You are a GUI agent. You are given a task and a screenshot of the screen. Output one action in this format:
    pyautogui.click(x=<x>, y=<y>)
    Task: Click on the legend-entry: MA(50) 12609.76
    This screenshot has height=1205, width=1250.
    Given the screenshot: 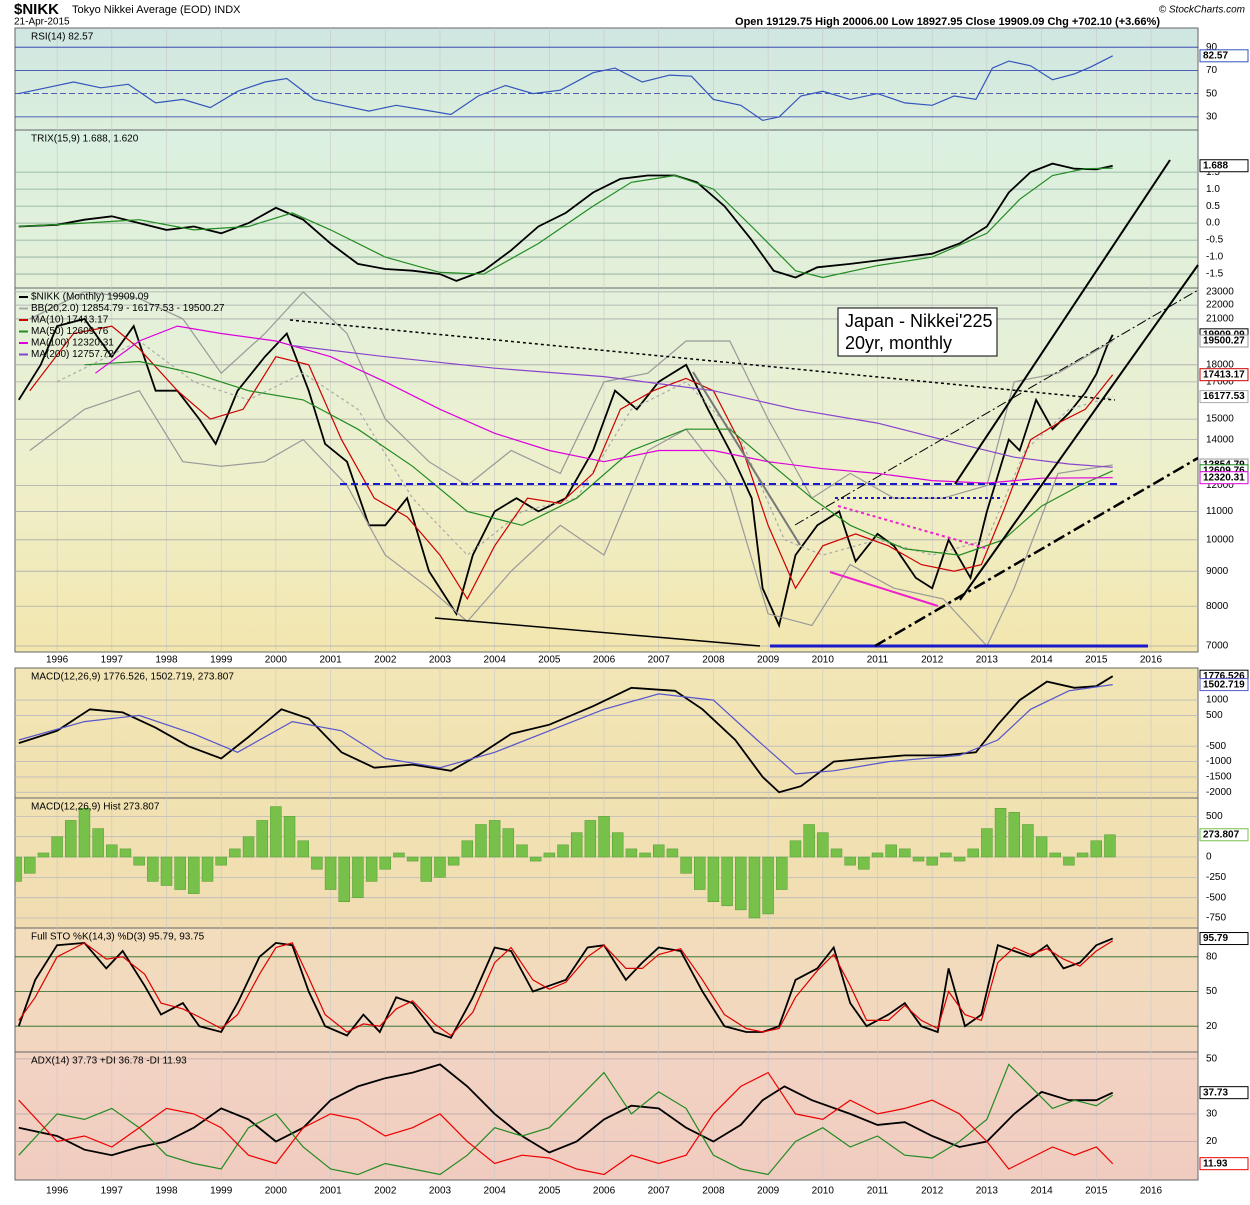 What is the action you would take?
    pyautogui.click(x=70, y=331)
    